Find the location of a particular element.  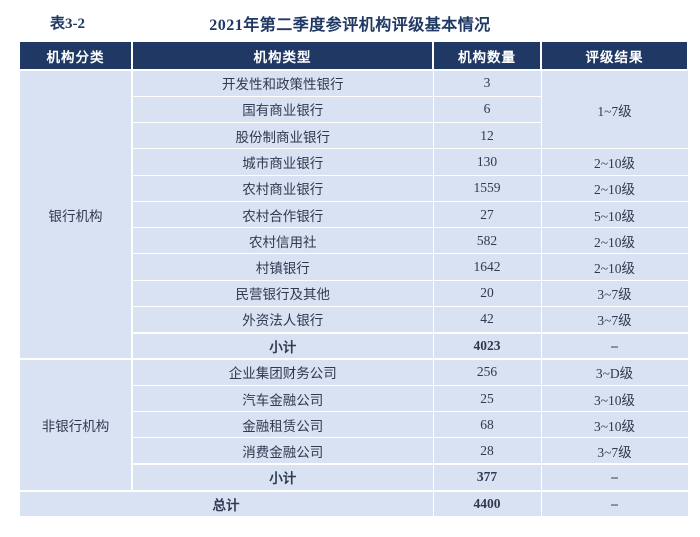

subtotal-row-nonbank: 小计 377 – is located at coordinates (354, 477).